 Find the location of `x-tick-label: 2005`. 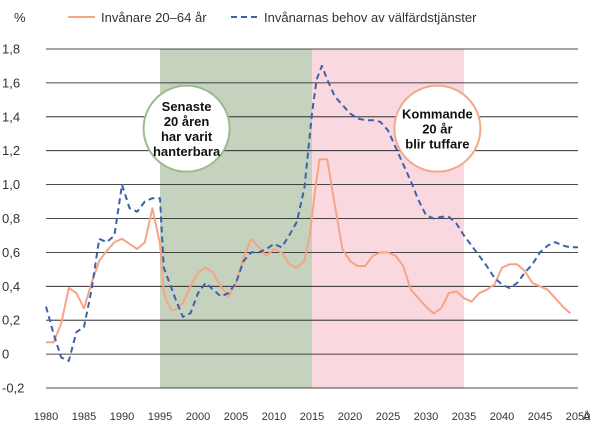

x-tick-label: 2005 is located at coordinates (236, 417).